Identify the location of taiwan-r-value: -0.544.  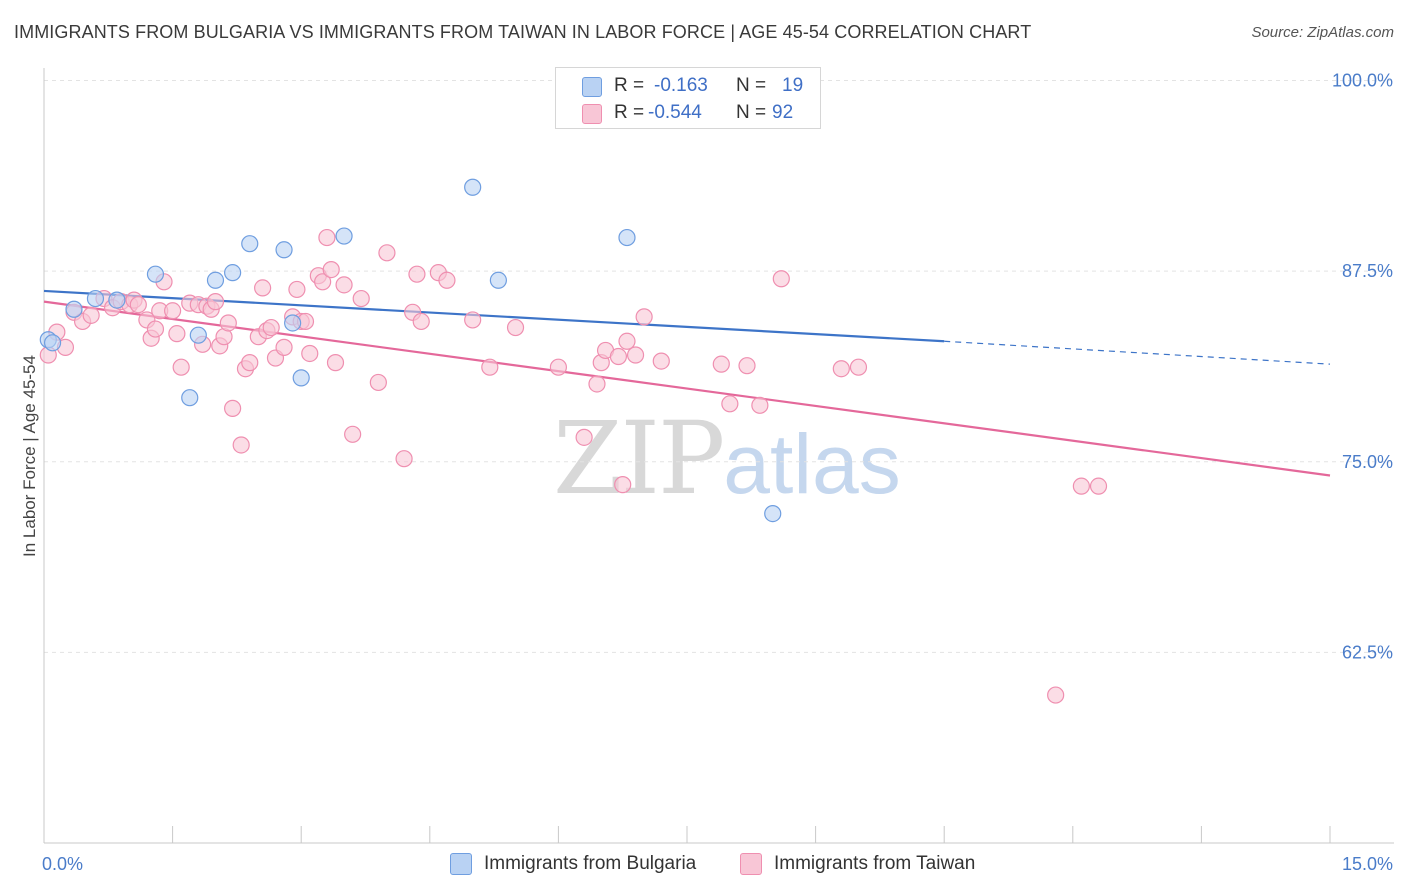
(675, 112).